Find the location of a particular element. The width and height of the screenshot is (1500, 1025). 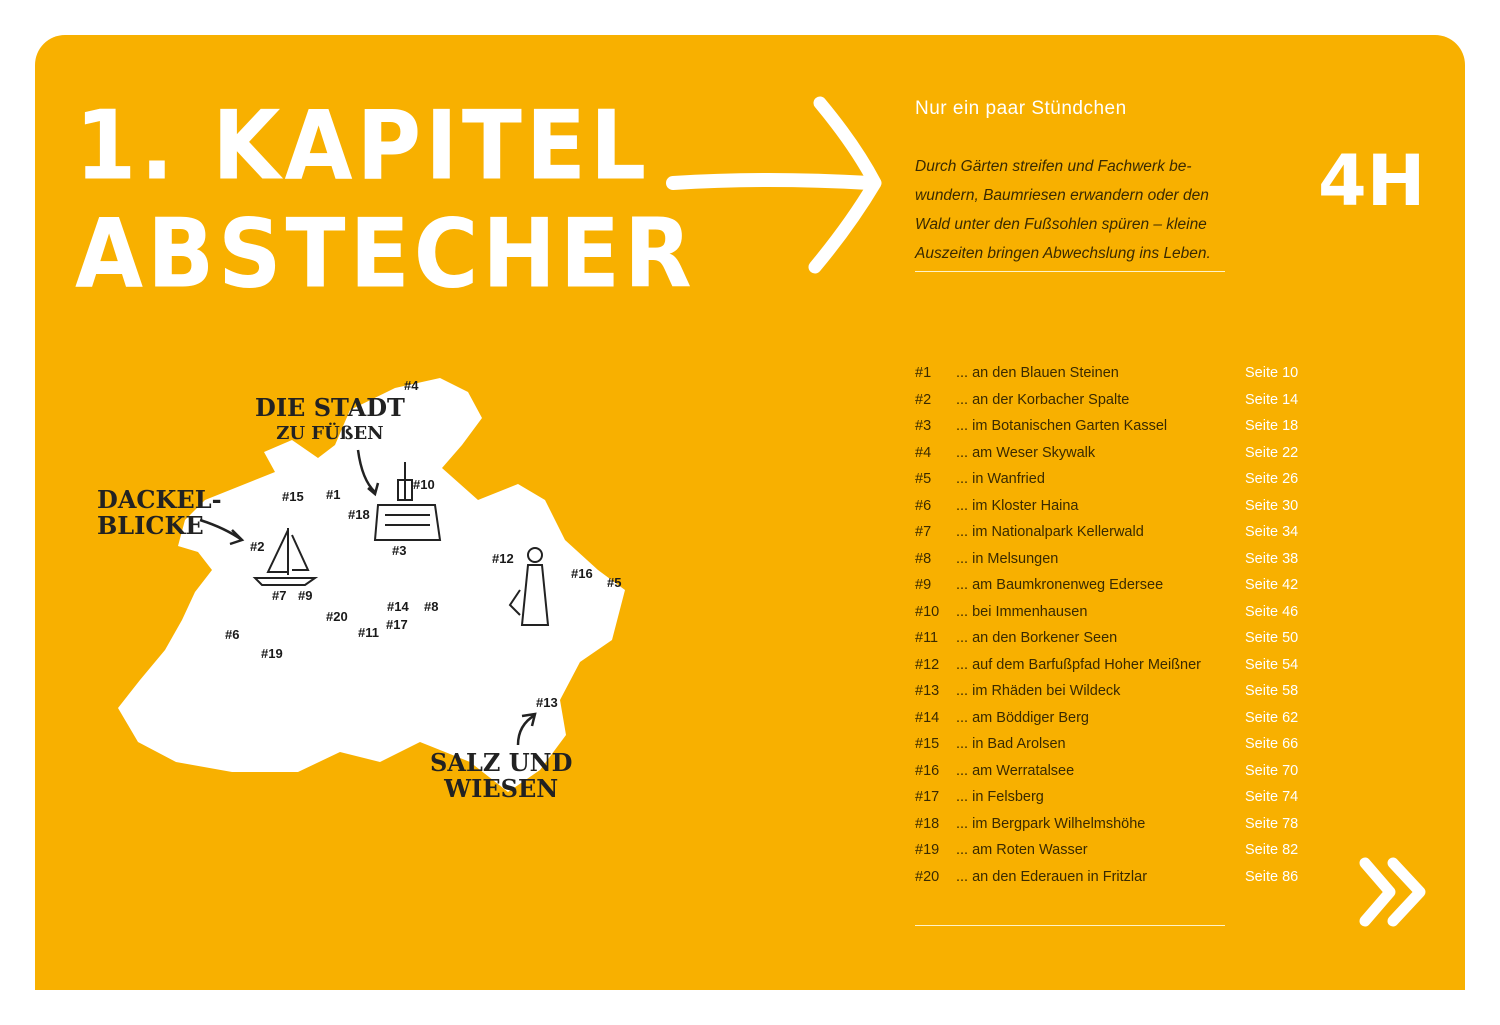

double-chevron-right-icon is located at coordinates (1395, 892).